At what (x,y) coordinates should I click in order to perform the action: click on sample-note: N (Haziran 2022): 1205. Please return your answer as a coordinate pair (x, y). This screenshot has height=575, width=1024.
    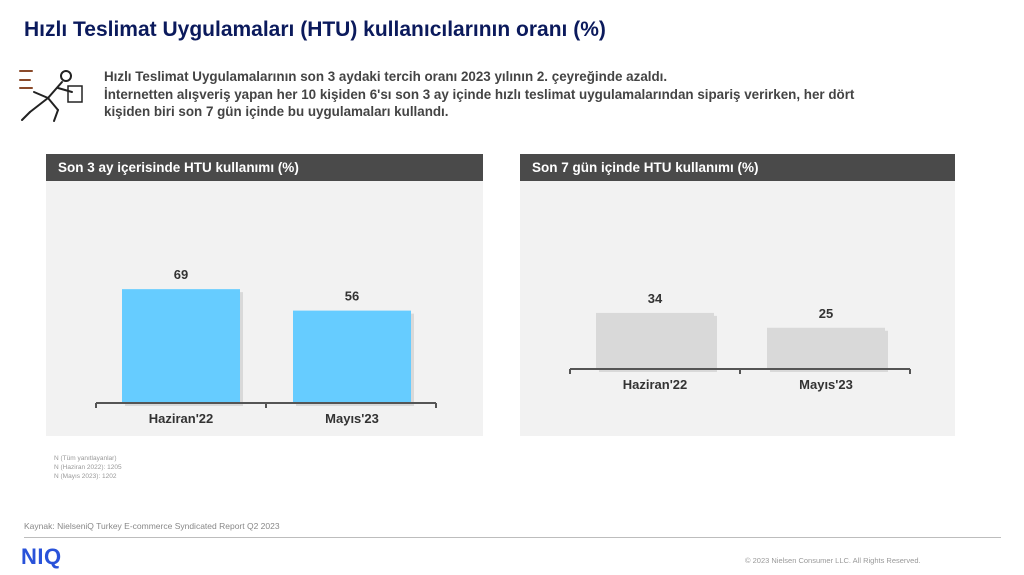
    Looking at the image, I should click on (88, 467).